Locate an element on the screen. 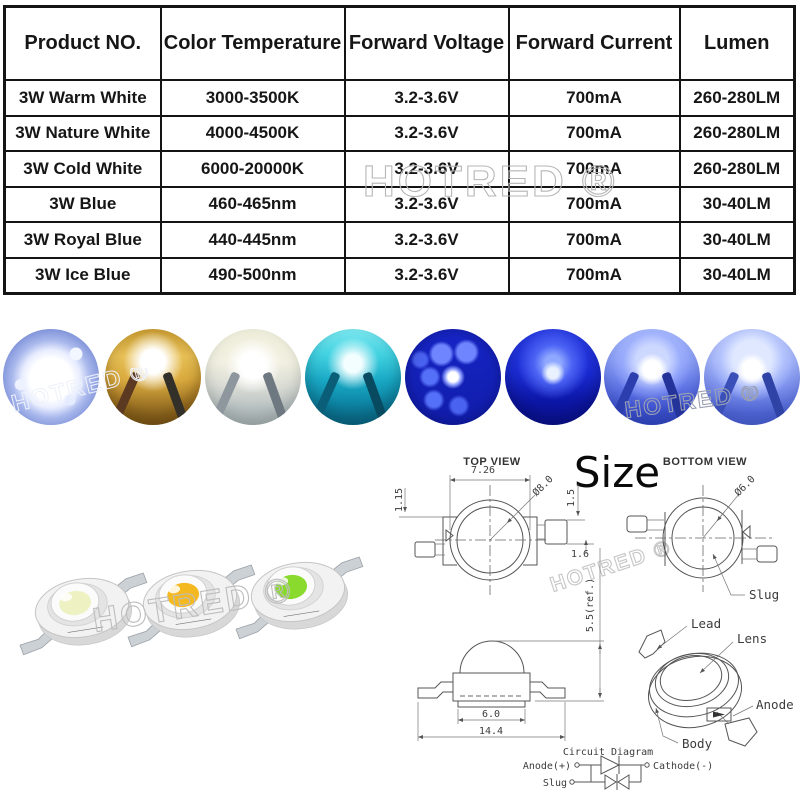 The height and width of the screenshot is (800, 800). emitter-photo-yellow is located at coordinates (191, 606).